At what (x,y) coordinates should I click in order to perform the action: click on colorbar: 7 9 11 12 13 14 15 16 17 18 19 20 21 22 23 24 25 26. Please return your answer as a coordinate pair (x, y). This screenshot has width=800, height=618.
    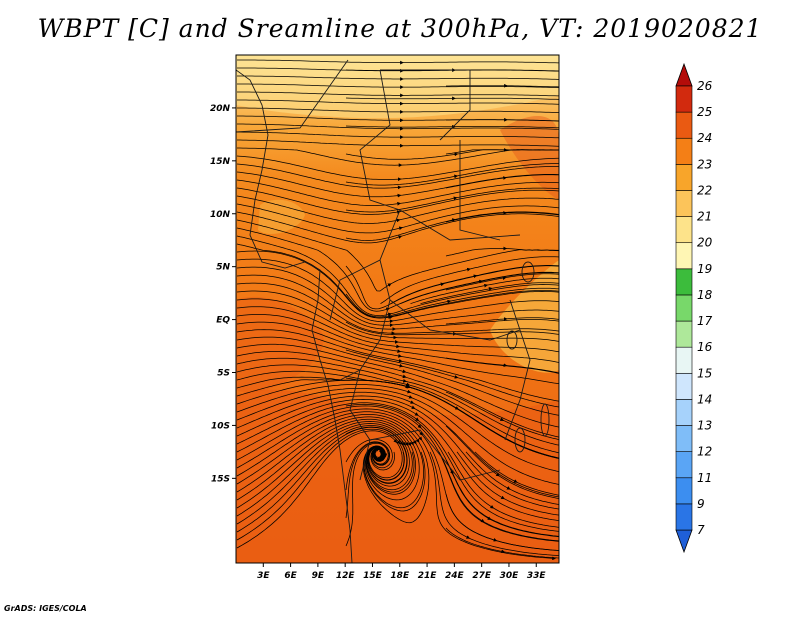
    Looking at the image, I should click on (694, 308).